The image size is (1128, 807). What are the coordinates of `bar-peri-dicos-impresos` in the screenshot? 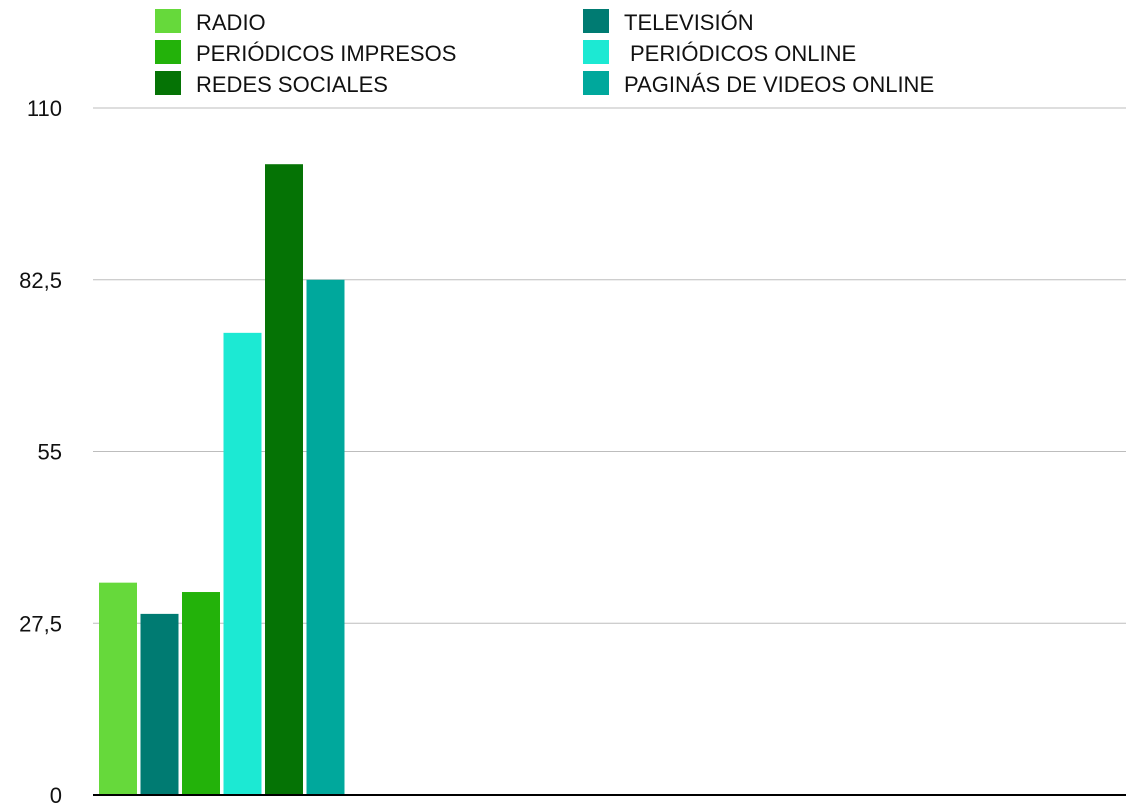 It's located at (201, 693).